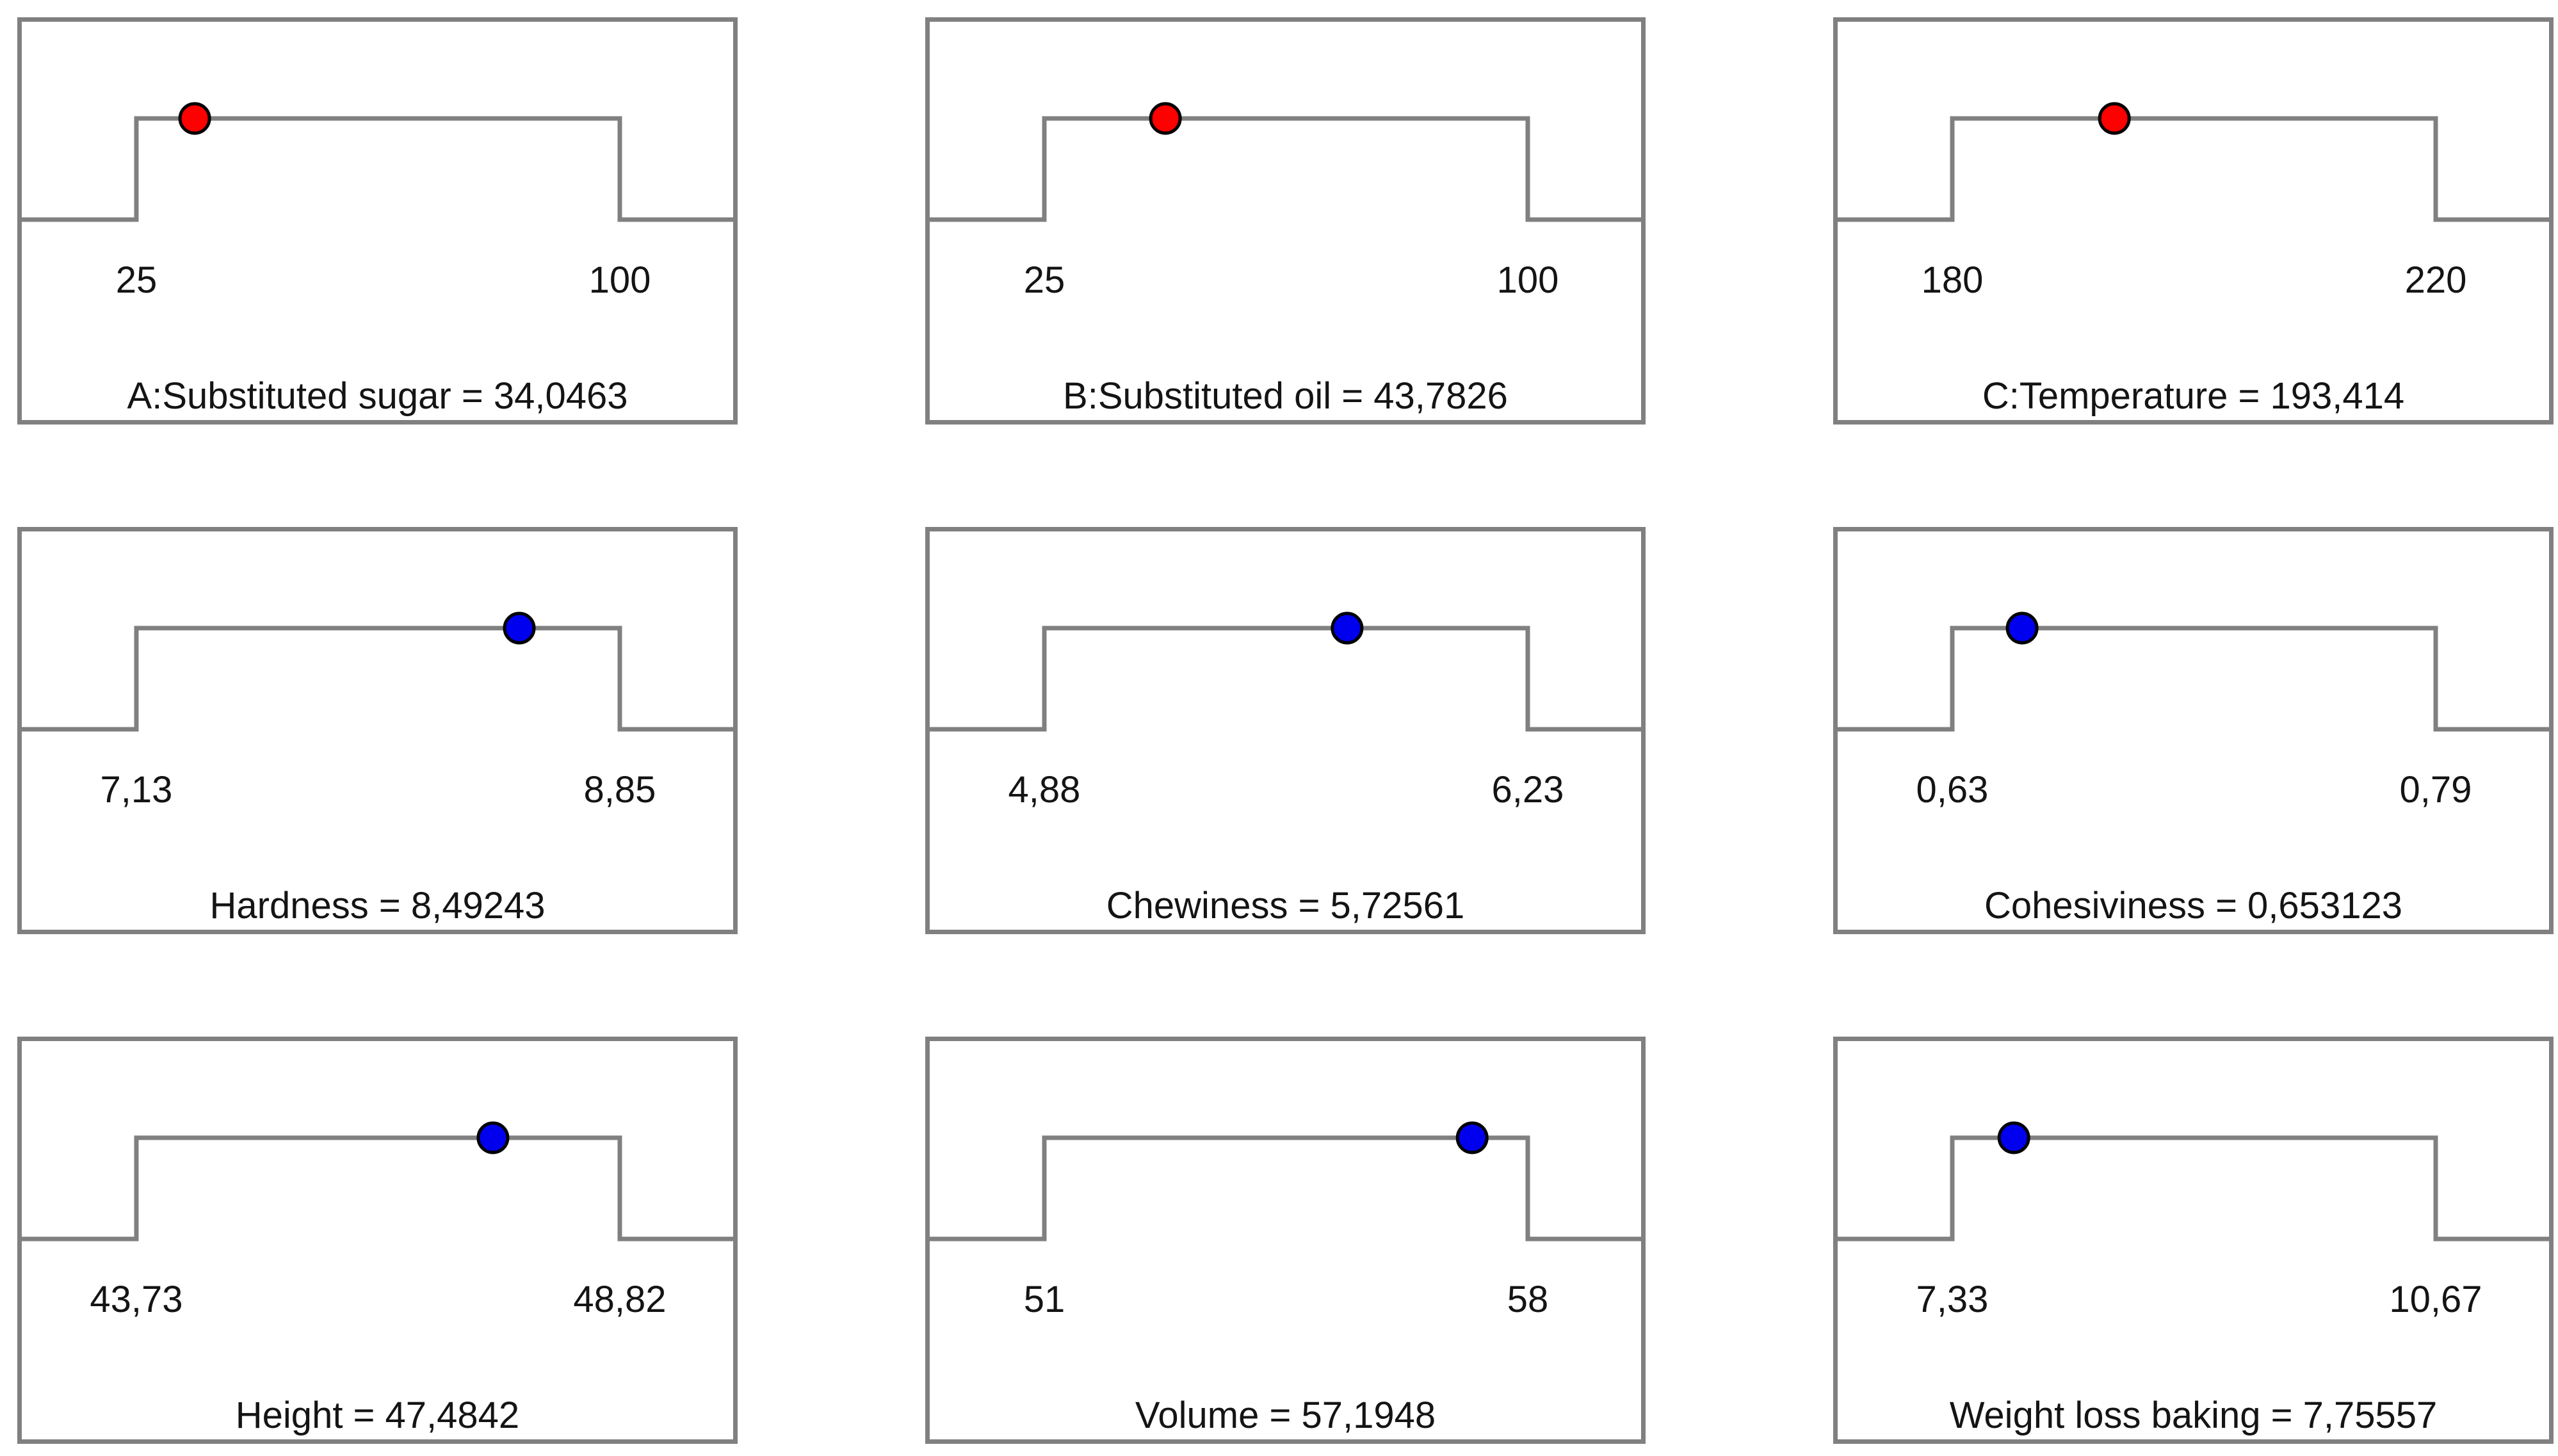 This screenshot has width=2558, height=1456. I want to click on value-dot-Chewiness, so click(1348, 628).